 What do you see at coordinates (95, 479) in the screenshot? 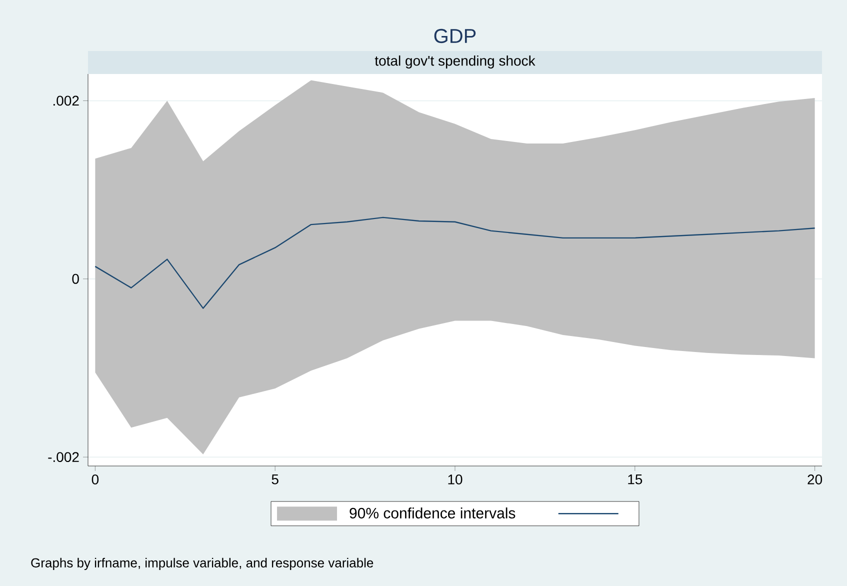
I see `x-tick-label: 0` at bounding box center [95, 479].